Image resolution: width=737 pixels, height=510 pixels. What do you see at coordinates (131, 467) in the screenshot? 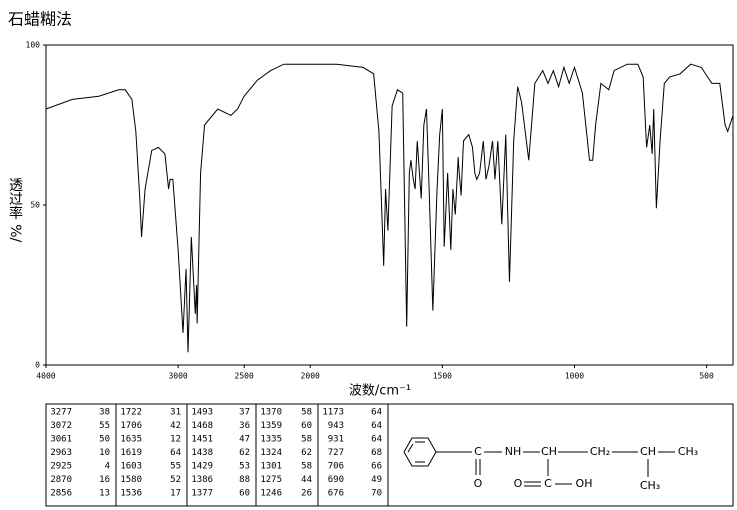
I see `peak-wavenumber: 1603` at bounding box center [131, 467].